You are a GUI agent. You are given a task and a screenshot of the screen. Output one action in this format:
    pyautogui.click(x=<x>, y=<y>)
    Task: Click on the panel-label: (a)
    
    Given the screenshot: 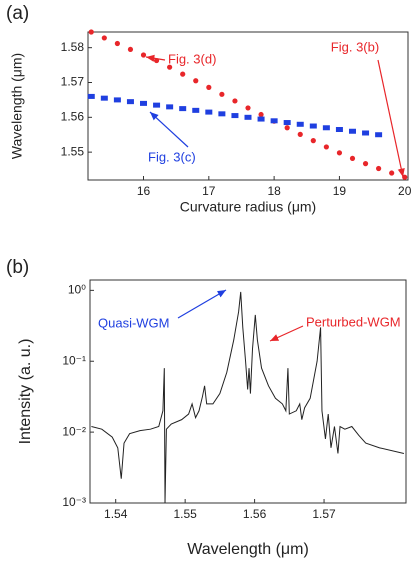 What is the action you would take?
    pyautogui.click(x=17, y=13)
    